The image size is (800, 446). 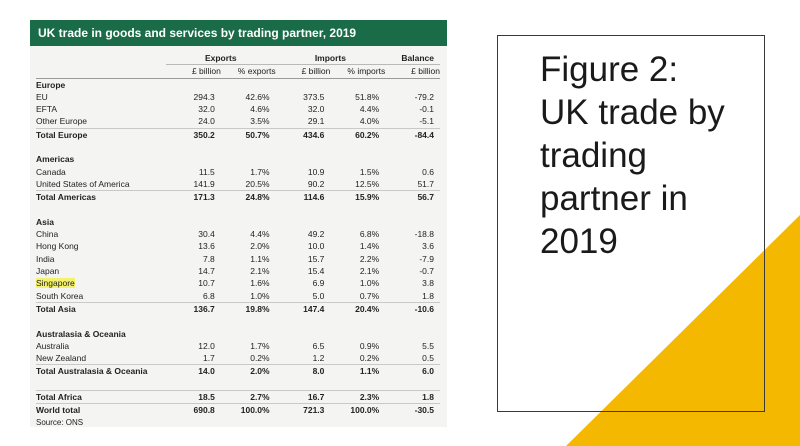 What do you see at coordinates (358, 71) in the screenshot?
I see `imports-pct-unit: % imports` at bounding box center [358, 71].